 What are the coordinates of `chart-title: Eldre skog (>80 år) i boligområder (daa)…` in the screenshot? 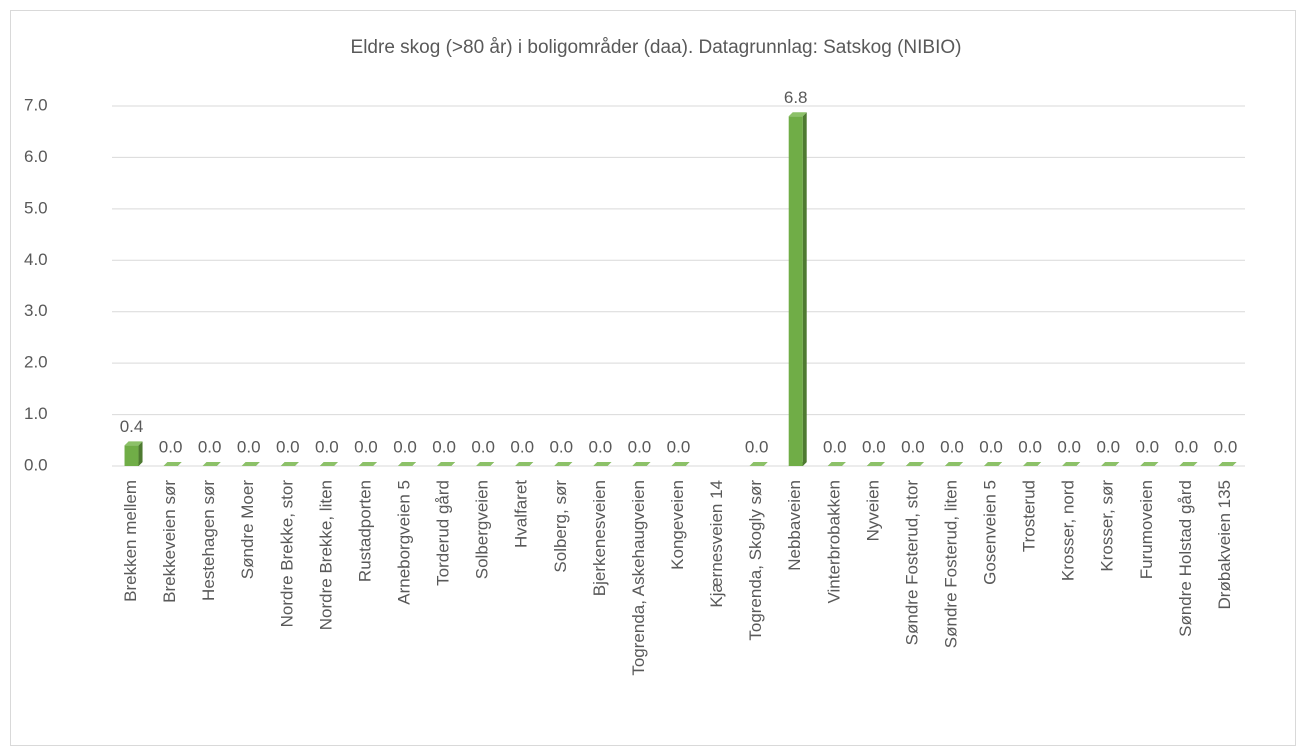 It's located at (656, 47).